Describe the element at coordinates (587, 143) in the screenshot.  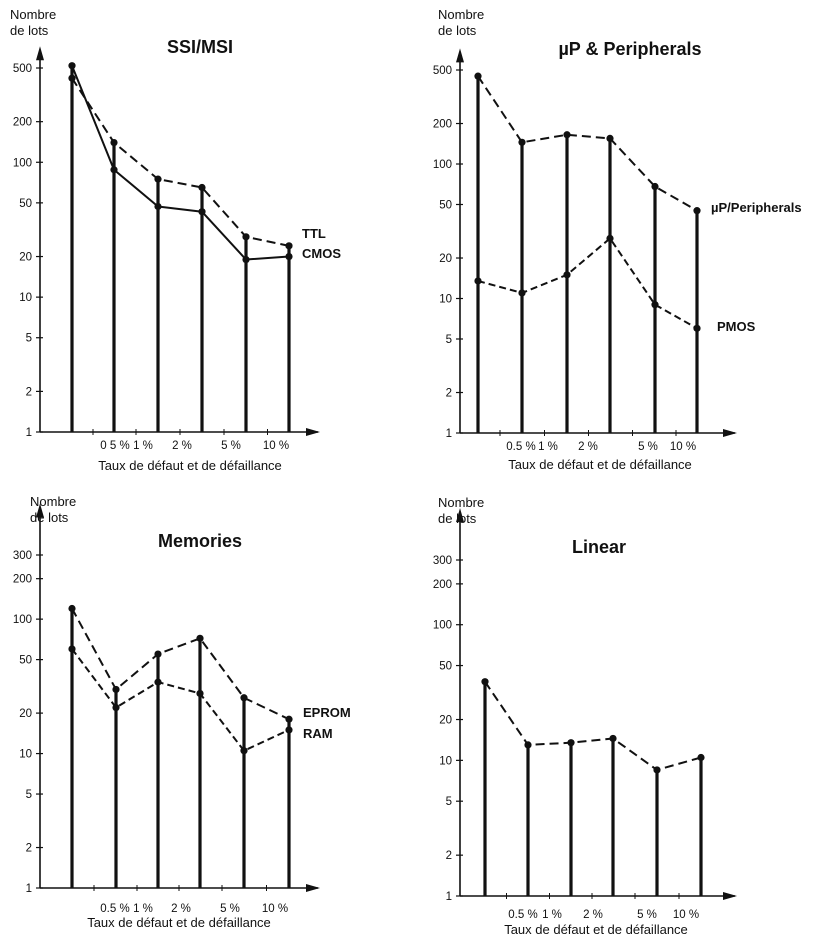
I see `series-line--p-peripherals` at that location.